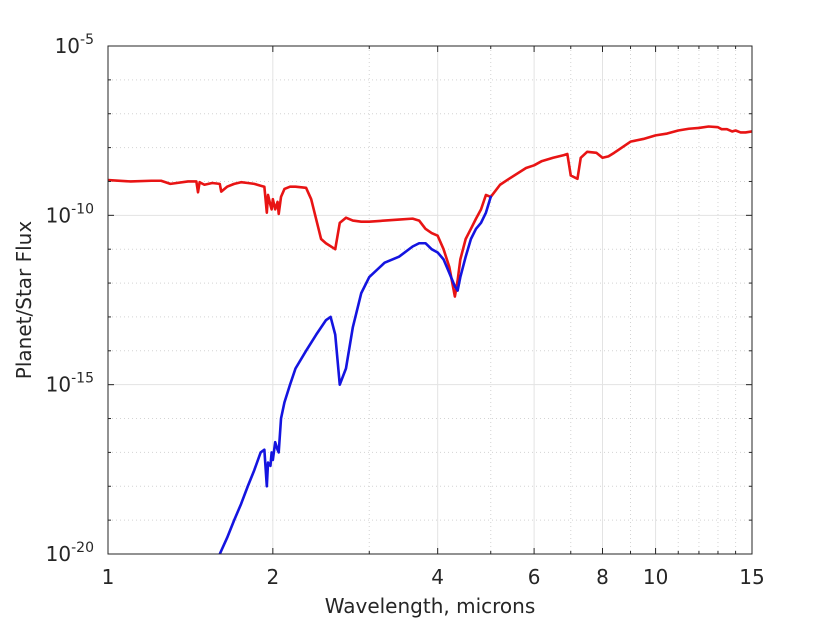 This screenshot has height=623, width=831. Describe the element at coordinates (655, 577) in the screenshot. I see `x-tick-label: 10` at that location.